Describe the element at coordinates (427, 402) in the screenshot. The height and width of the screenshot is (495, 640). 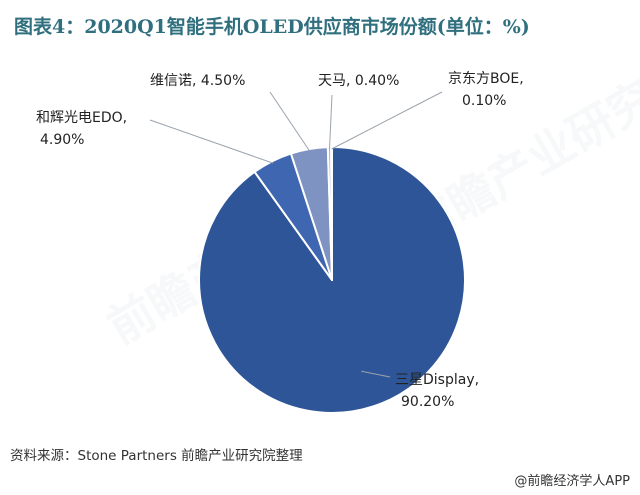
I see `slice-value-0: 90.20%` at that location.